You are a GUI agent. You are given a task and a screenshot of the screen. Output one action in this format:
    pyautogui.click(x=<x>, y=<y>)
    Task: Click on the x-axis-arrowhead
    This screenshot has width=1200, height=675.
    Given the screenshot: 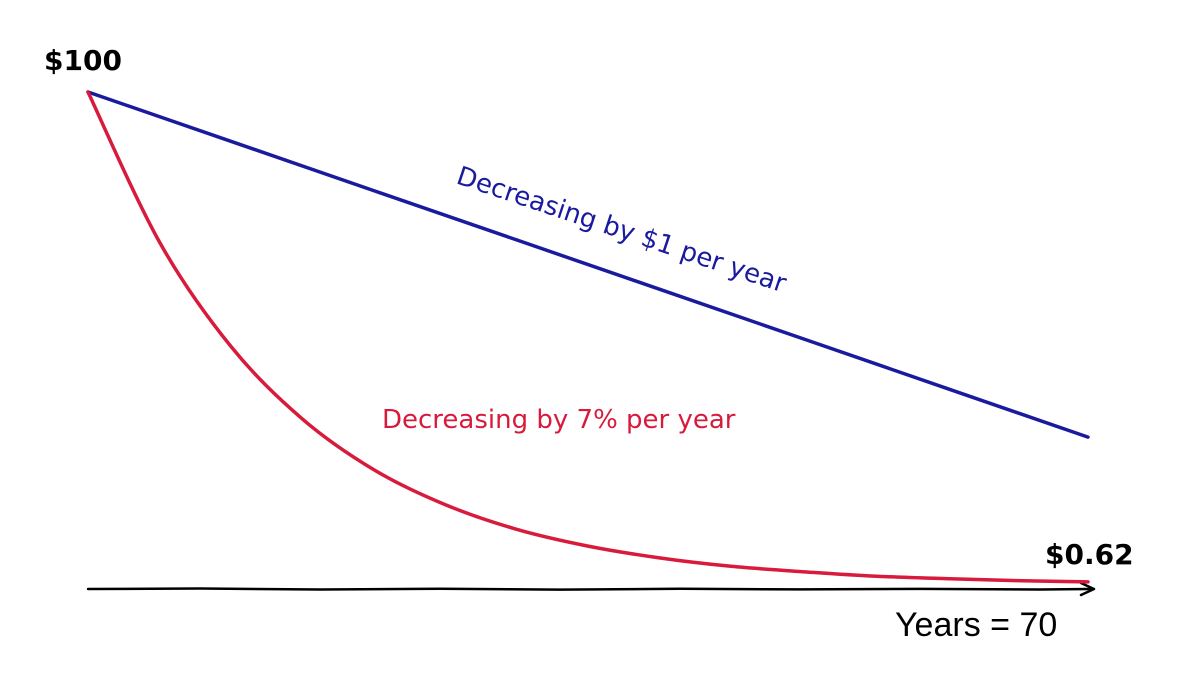 What is the action you would take?
    pyautogui.click(x=1087, y=589)
    